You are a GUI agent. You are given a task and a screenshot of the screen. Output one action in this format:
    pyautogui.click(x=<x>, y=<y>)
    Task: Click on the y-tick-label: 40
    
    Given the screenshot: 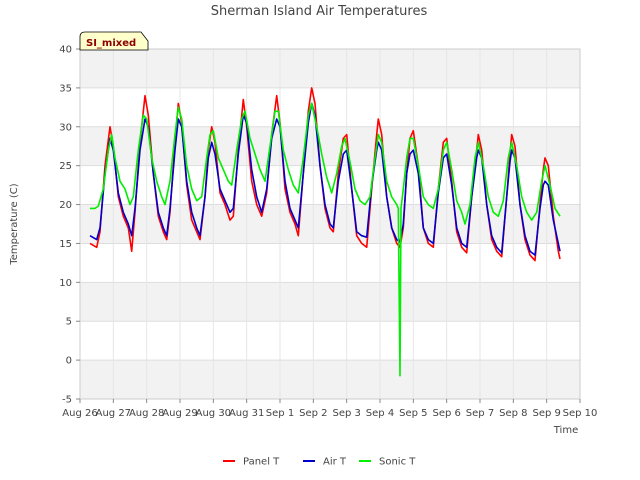 What is the action you would take?
    pyautogui.click(x=65, y=50)
    